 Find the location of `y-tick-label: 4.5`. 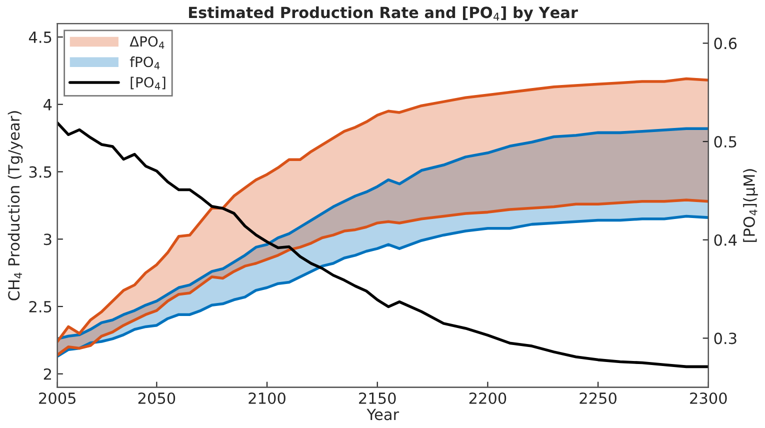

y-tick-label: 4.5 is located at coordinates (40, 38).